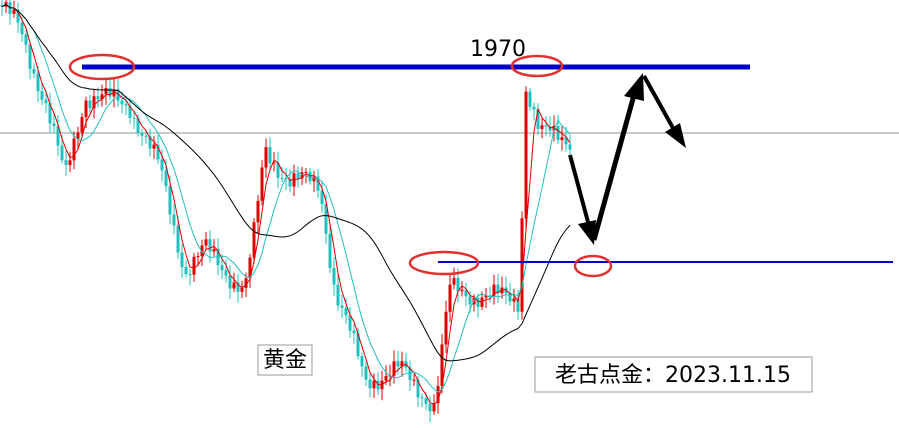 This screenshot has height=428, width=899. I want to click on signature-label: 老古点金：2023.11.15, so click(673, 375).